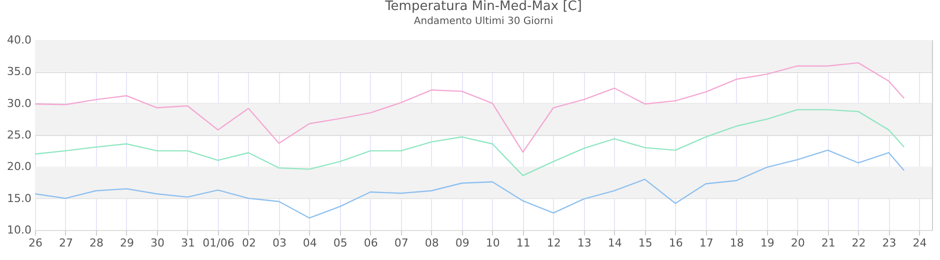 The height and width of the screenshot is (260, 940). I want to click on x-tick-label: 14, so click(615, 243).